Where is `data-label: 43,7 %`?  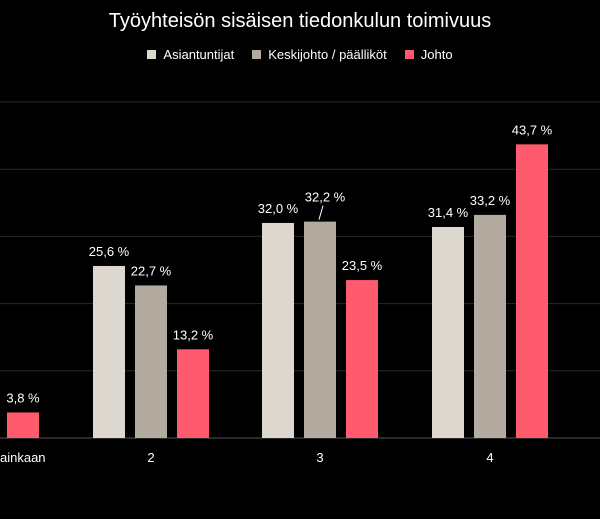 data-label: 43,7 % is located at coordinates (532, 129).